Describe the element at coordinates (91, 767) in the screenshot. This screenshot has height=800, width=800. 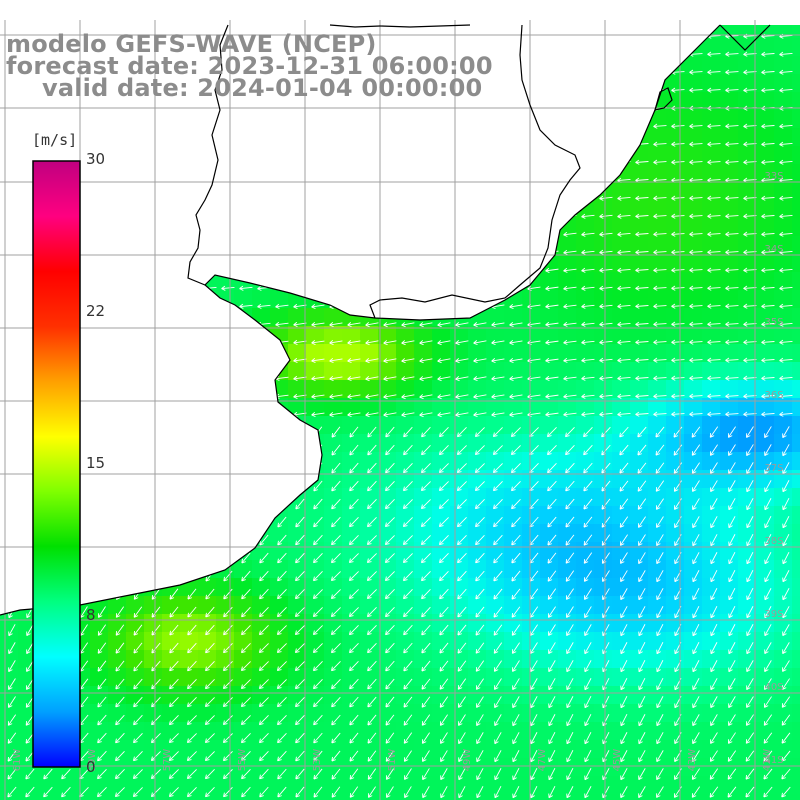
I see `colorbar-tick-0: 0` at that location.